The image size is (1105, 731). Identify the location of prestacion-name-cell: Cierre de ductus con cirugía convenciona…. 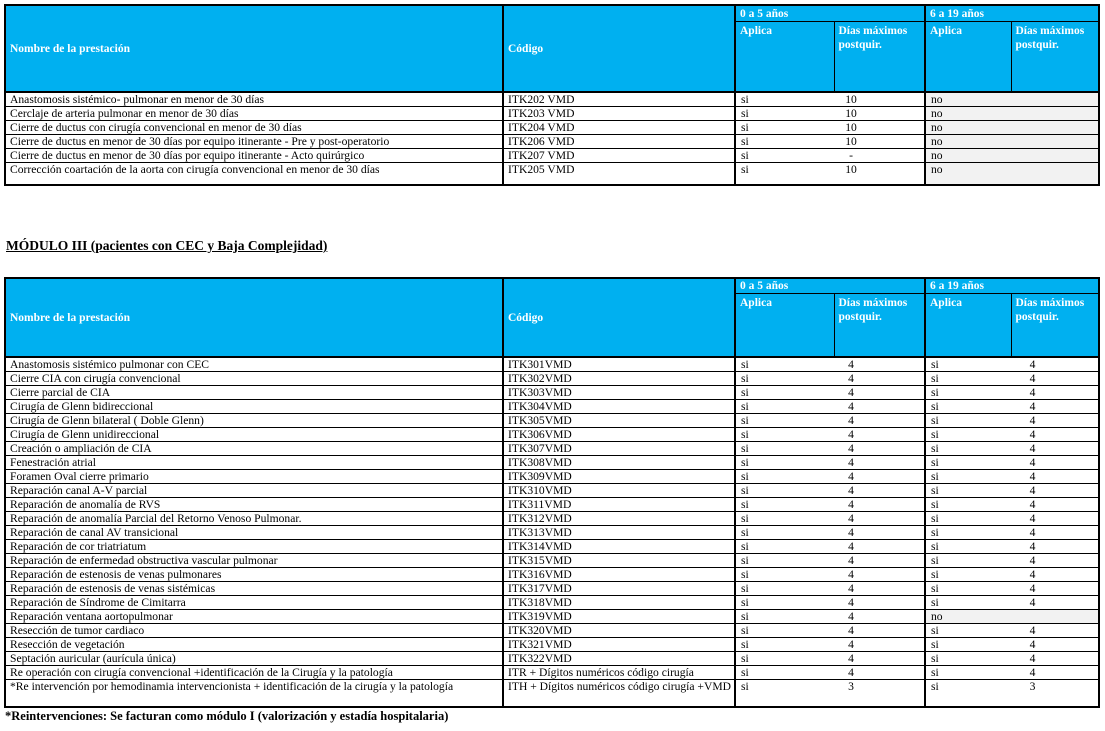
(254, 127).